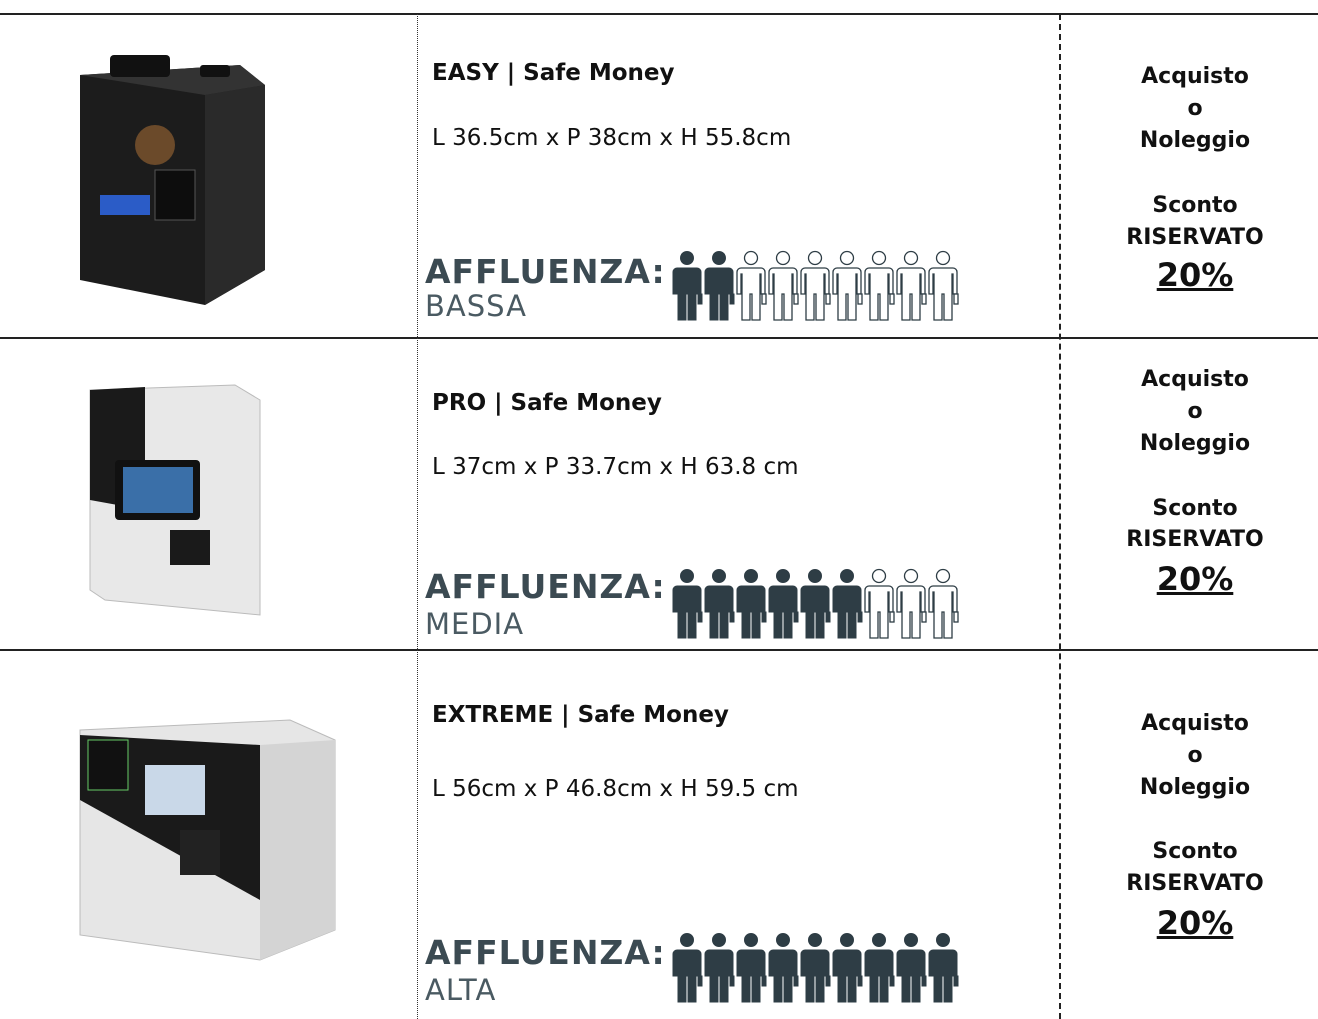 The image size is (1318, 1019). Describe the element at coordinates (612, 138) in the screenshot. I see `product-dimensions: L 36.5cm x P 38cm x H 55.8cm` at that location.